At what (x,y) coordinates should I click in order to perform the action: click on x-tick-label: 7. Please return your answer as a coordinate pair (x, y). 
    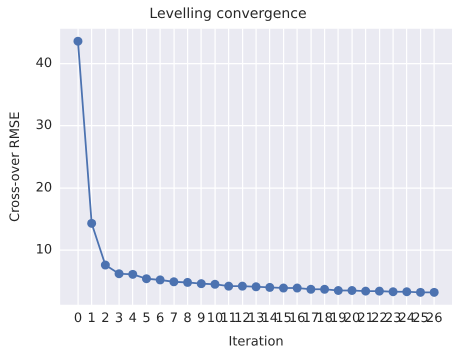
    Looking at the image, I should click on (174, 318).